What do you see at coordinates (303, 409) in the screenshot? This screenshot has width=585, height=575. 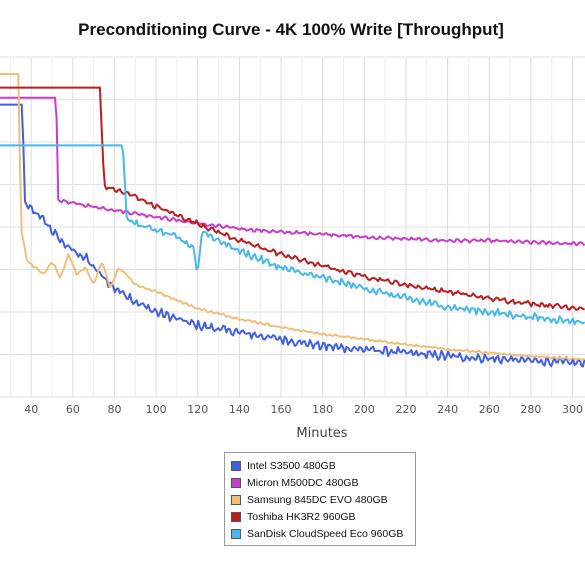 I see `x-tick-labels: 40 60 80 100 120 140 160 180 200 220 240 260 280 300` at bounding box center [303, 409].